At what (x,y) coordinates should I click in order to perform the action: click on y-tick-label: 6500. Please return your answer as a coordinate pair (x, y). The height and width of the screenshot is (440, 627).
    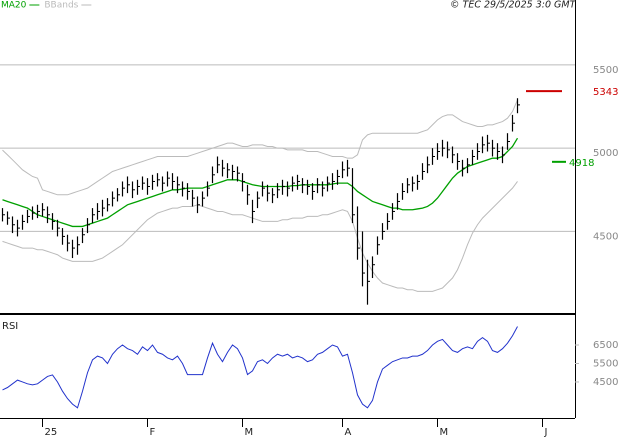
    Looking at the image, I should click on (605, 345).